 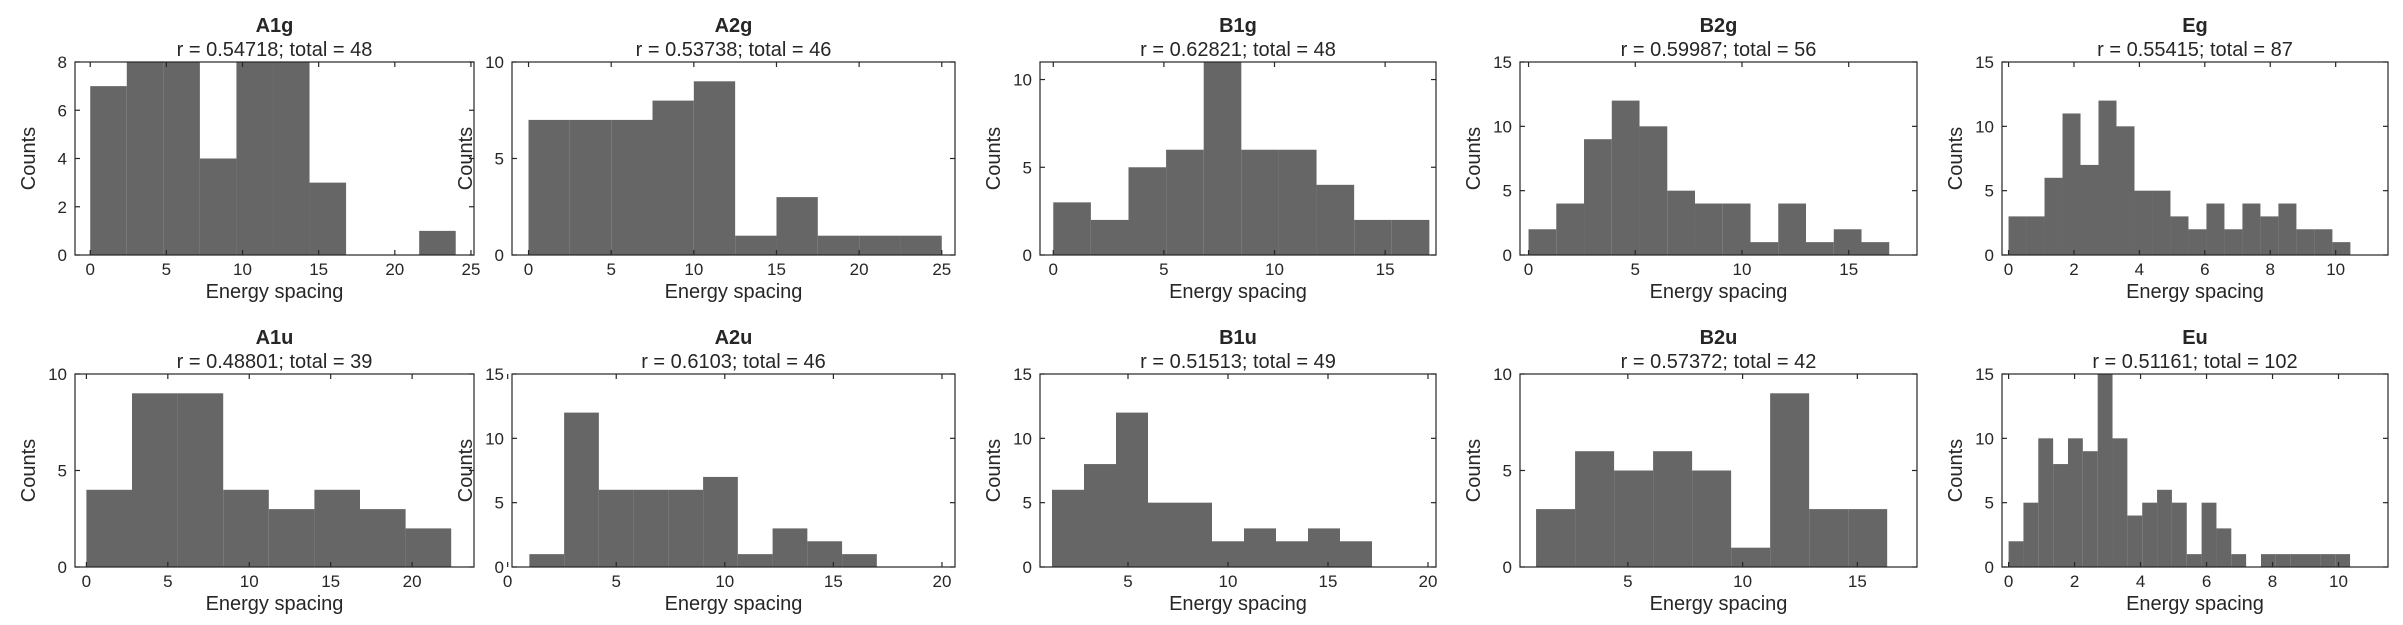 I want to click on y-tick-label: 8, so click(x=62, y=62).